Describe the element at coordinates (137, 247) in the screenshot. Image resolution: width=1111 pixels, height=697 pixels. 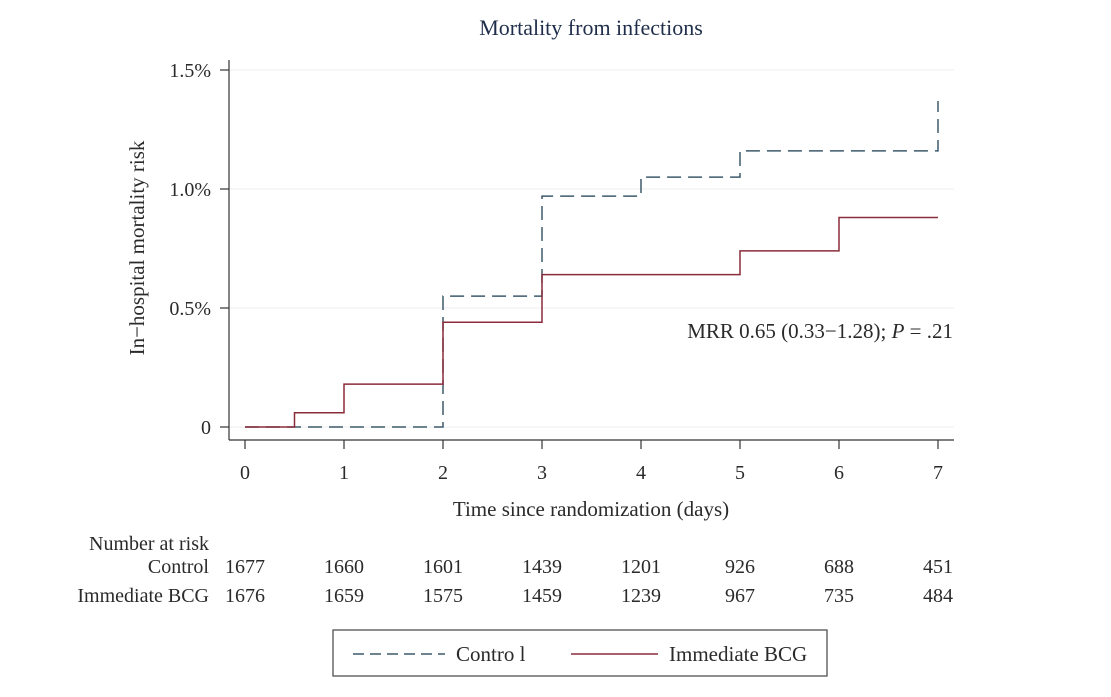
I see `y-axis-label: In−hospital mortality risk` at that location.